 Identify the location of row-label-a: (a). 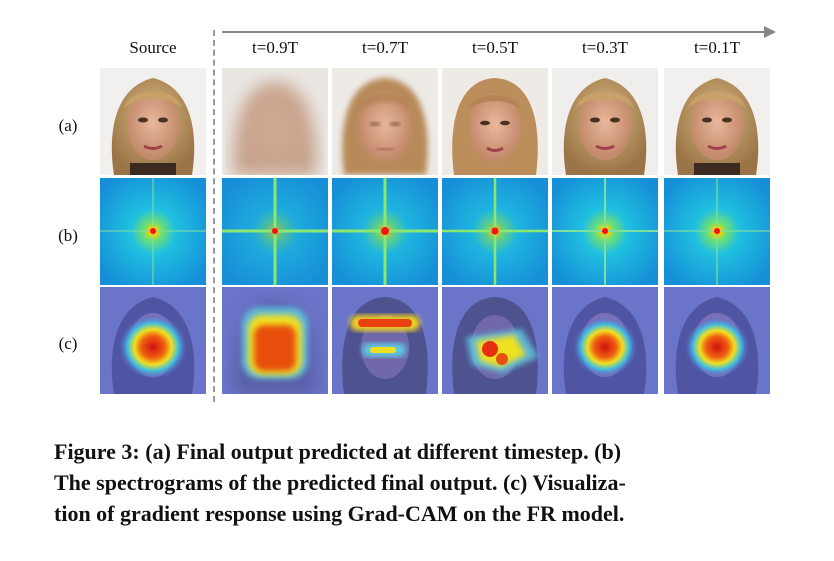
(68, 125).